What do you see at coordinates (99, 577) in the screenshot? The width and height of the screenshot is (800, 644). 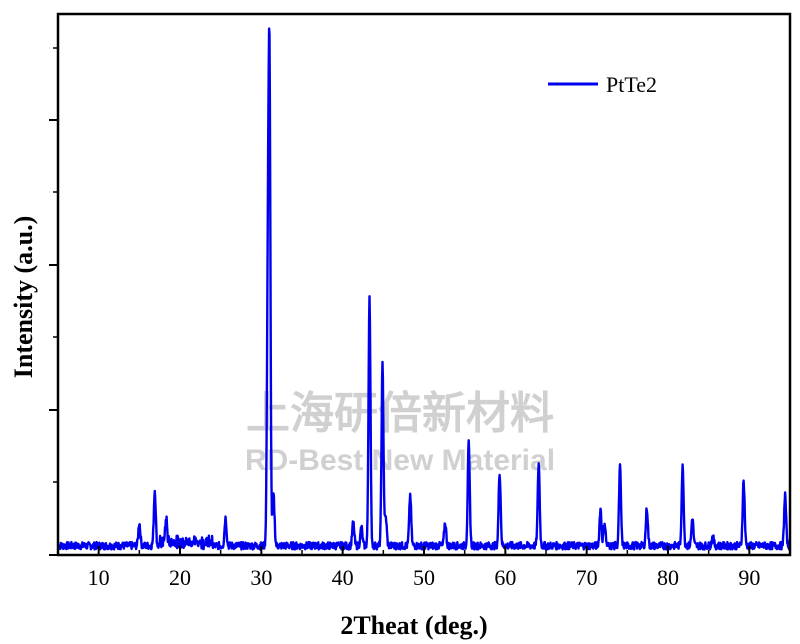 I see `x-tick-label: 10` at bounding box center [99, 577].